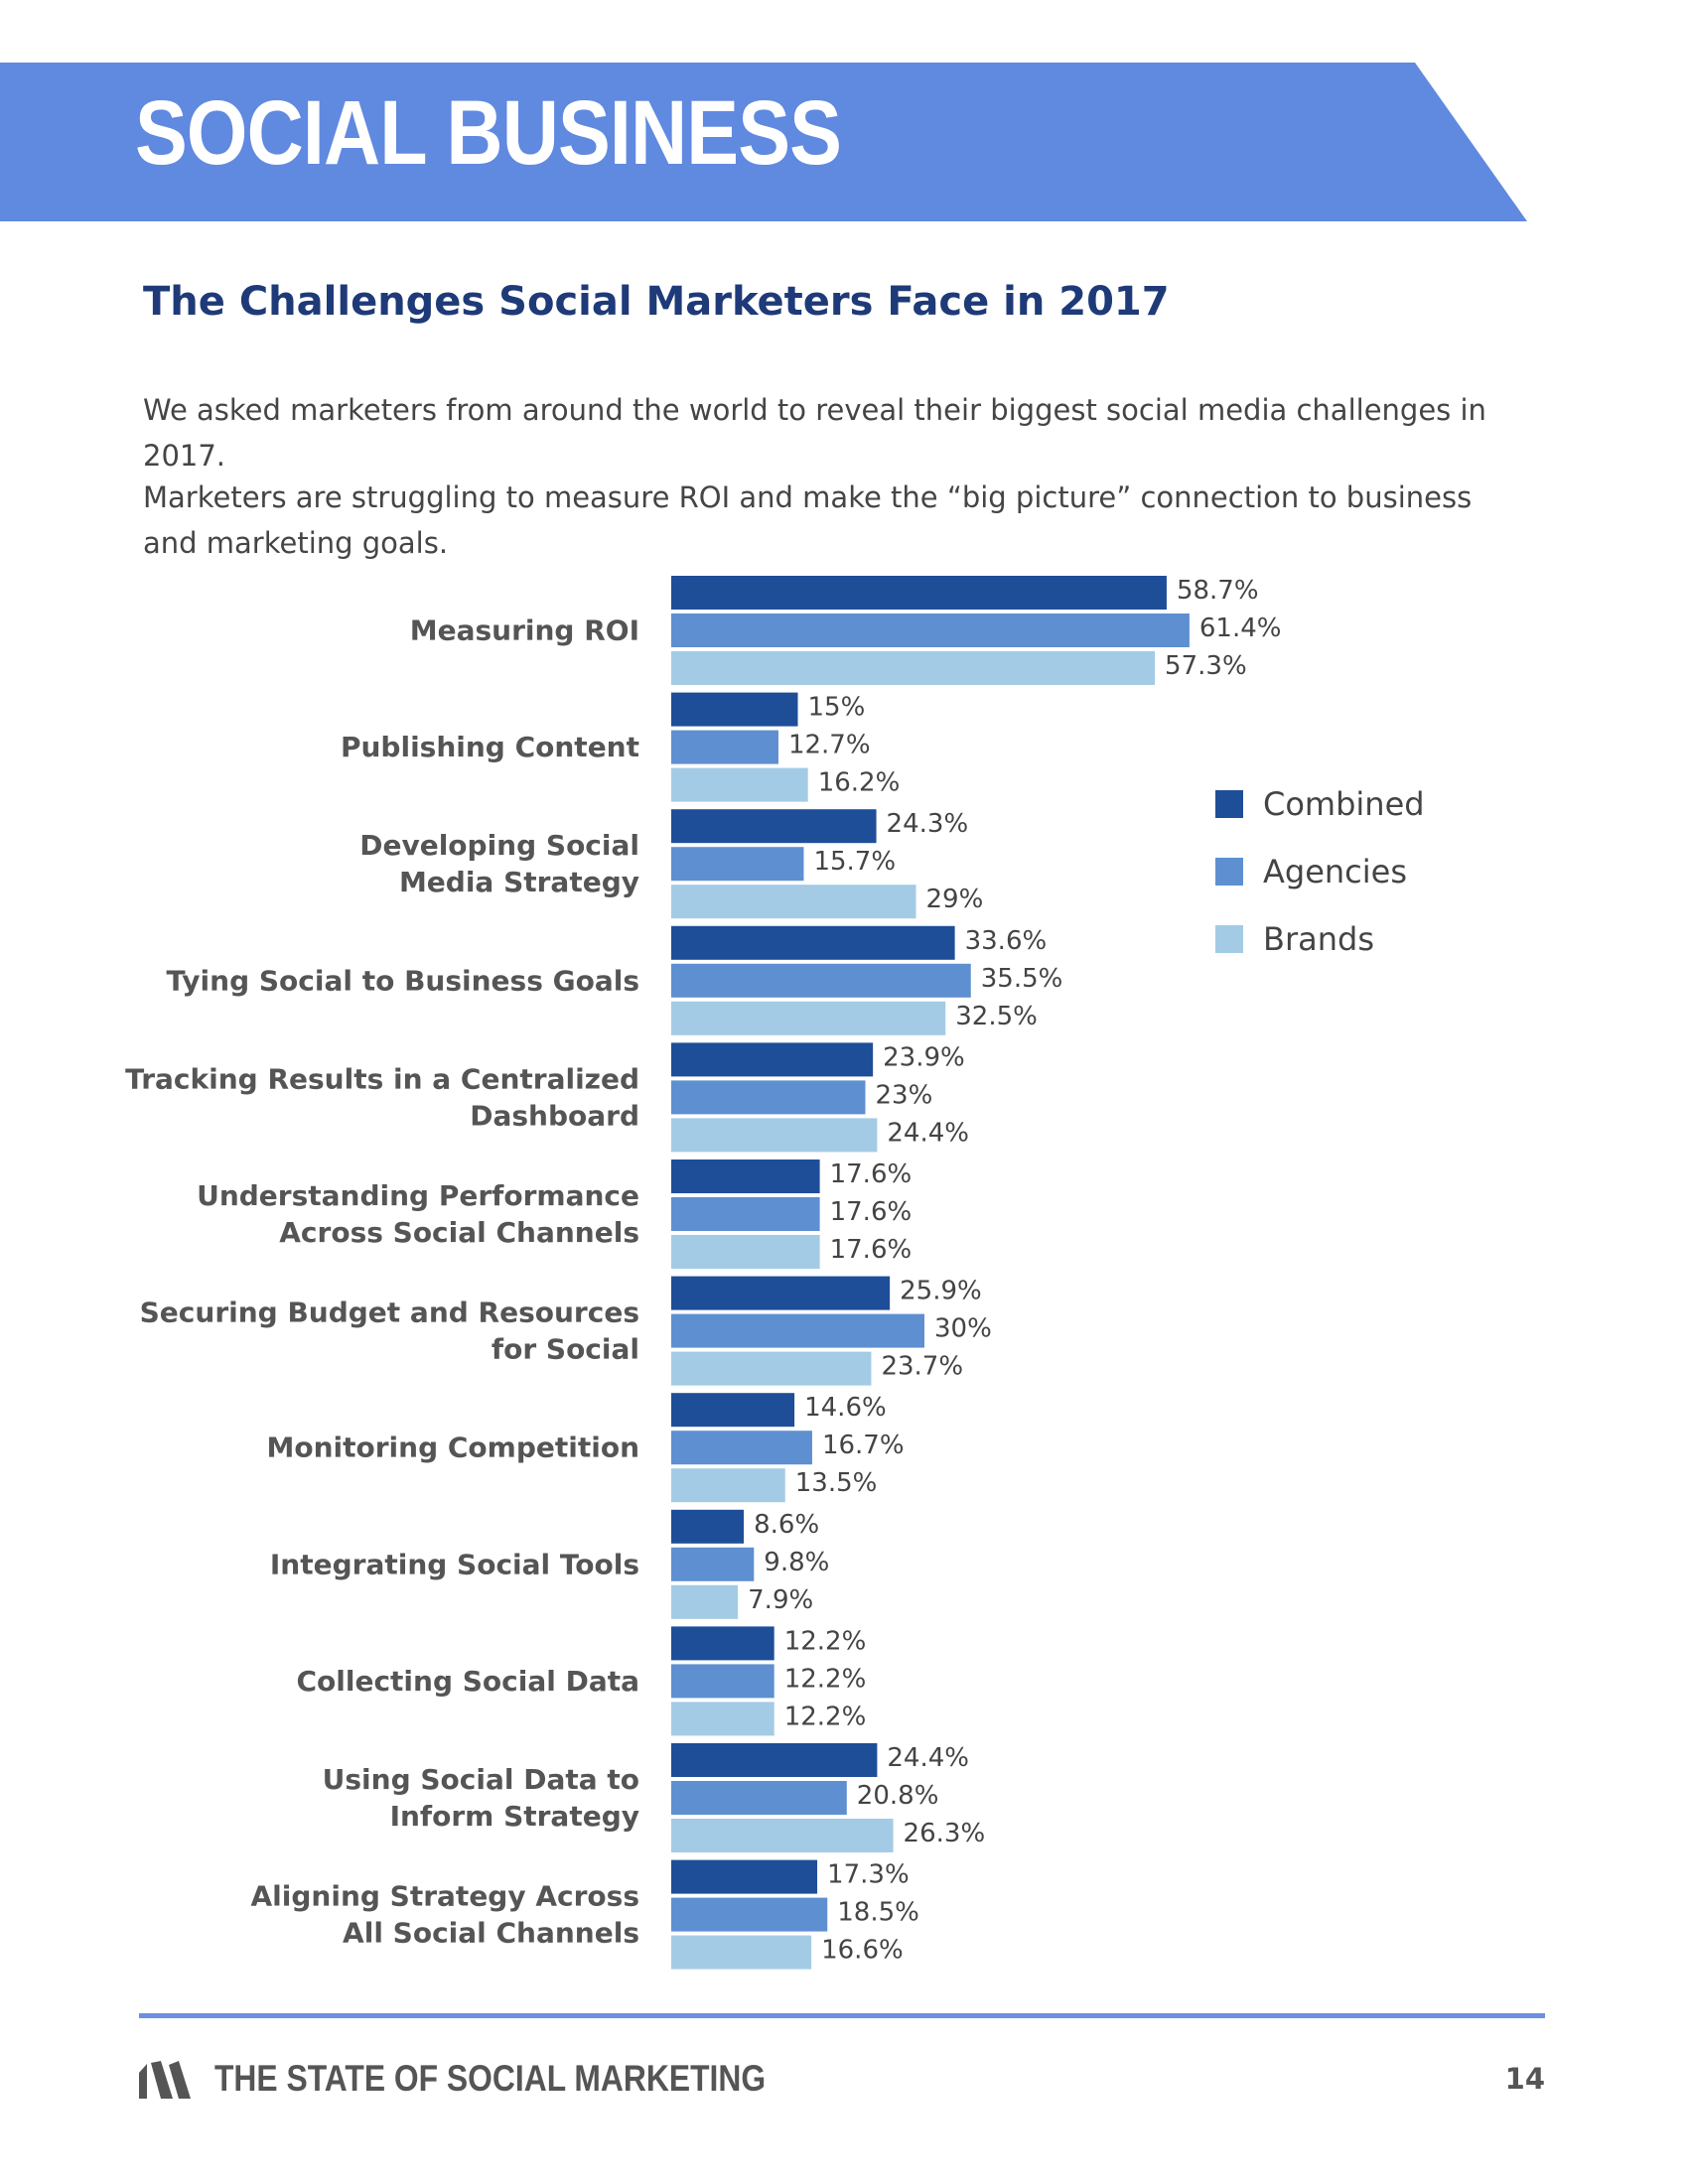 Image resolution: width=1688 pixels, height=2184 pixels. I want to click on category-label: Collecting Social Data, so click(467, 1681).